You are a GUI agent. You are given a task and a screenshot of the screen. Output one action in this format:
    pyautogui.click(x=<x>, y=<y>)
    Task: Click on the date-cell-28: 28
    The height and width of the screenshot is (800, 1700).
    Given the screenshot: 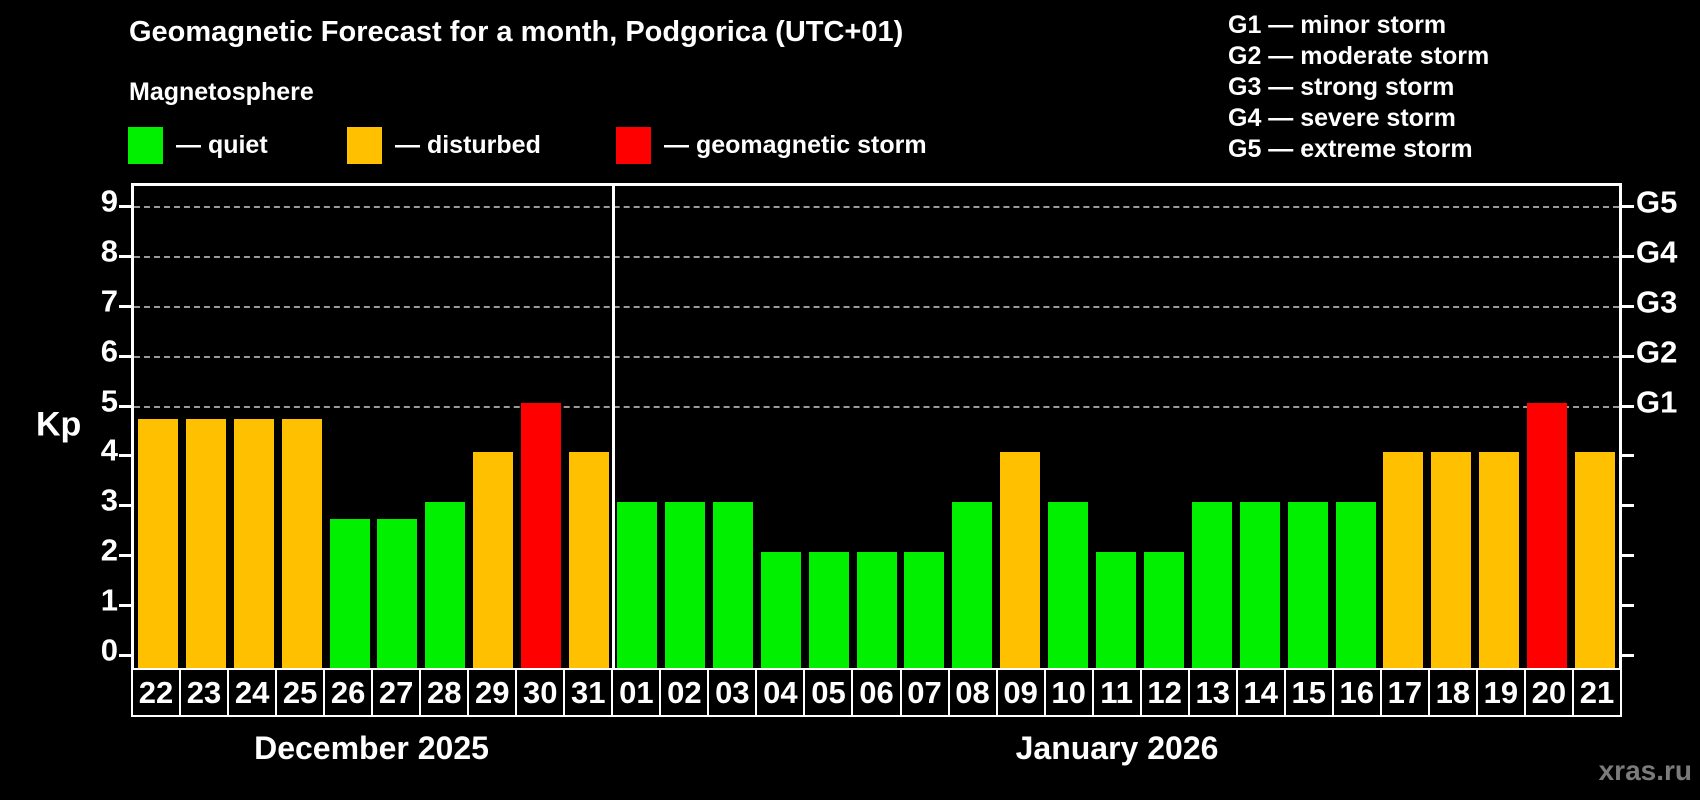 What is the action you would take?
    pyautogui.click(x=444, y=692)
    